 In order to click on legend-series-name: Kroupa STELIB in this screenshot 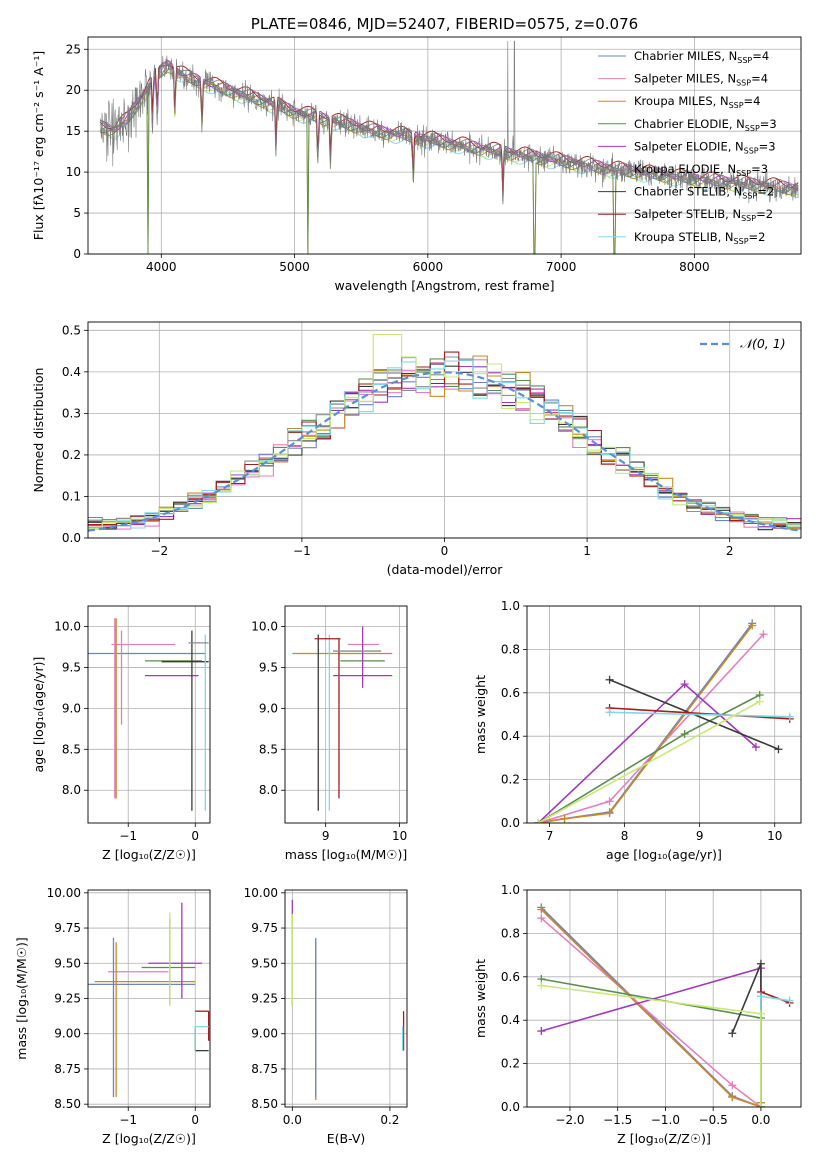, I will do `click(676, 237)`.